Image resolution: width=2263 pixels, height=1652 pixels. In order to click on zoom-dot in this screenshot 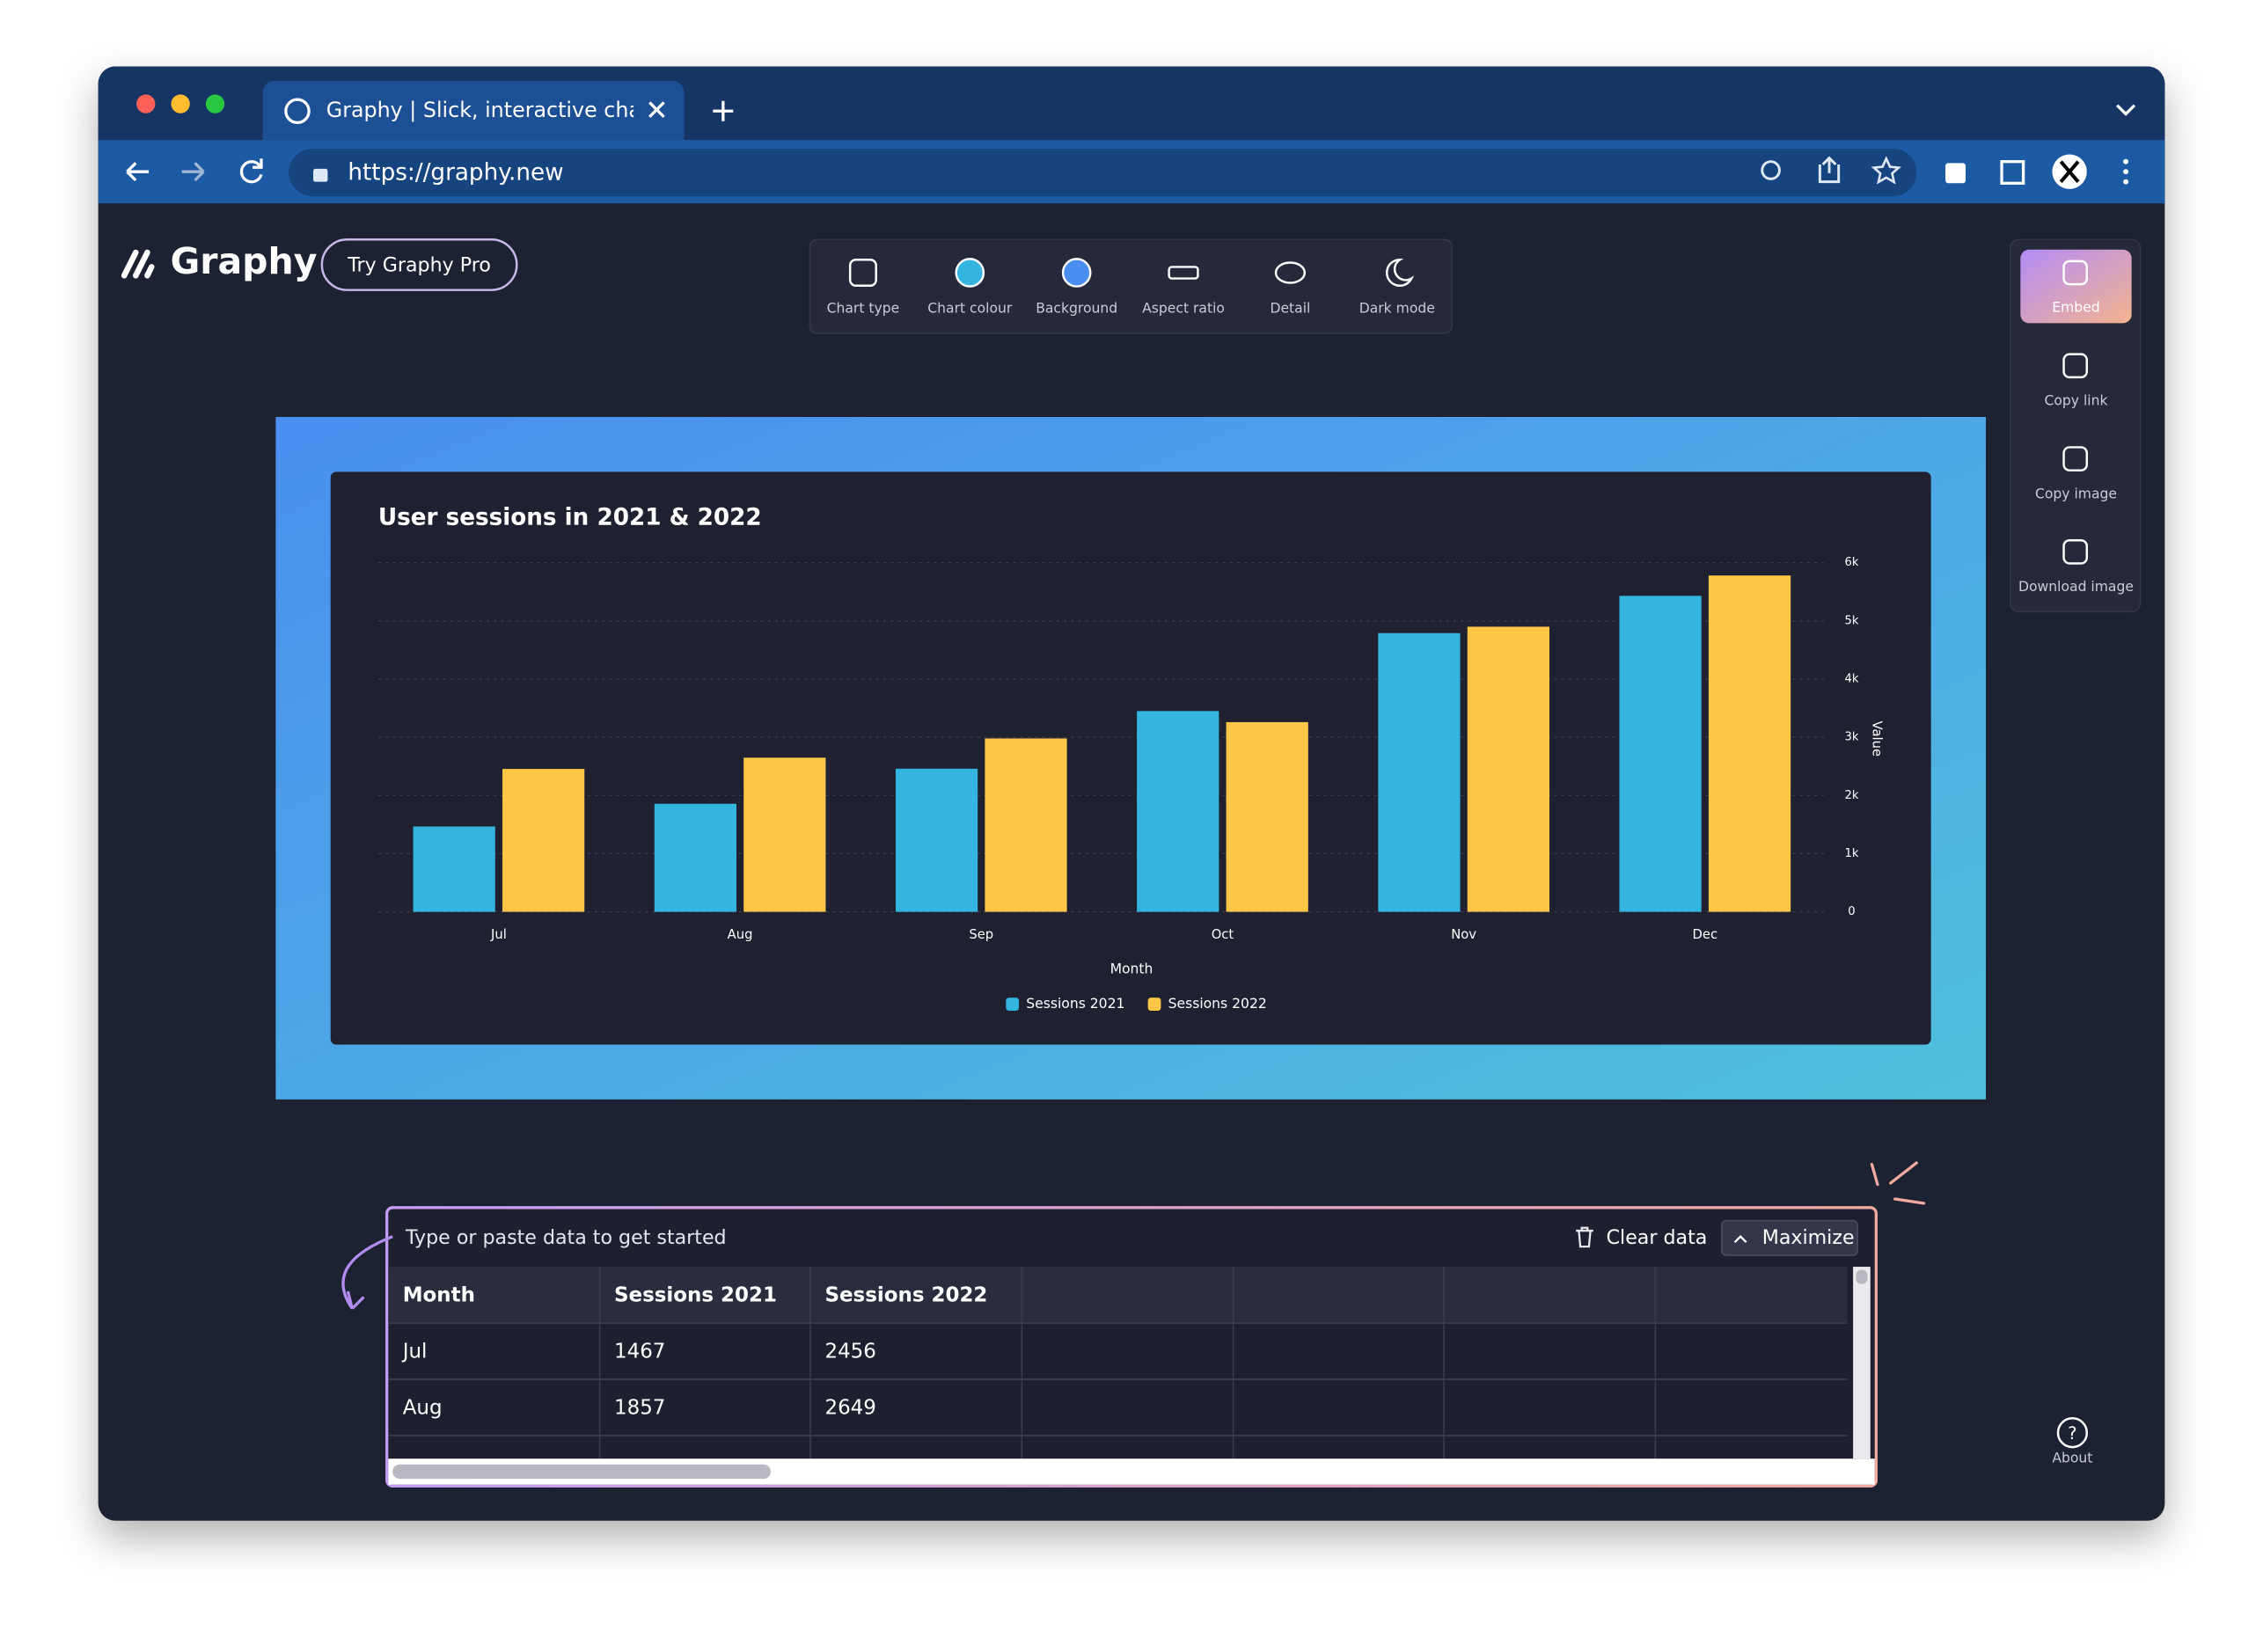, I will do `click(215, 103)`.